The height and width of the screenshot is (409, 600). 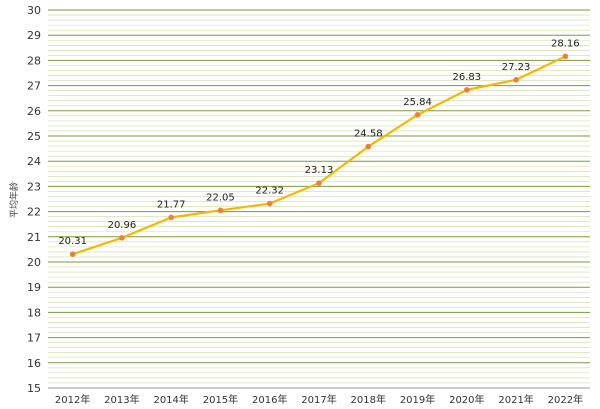 What do you see at coordinates (34, 111) in the screenshot?
I see `y-tick-label: 26` at bounding box center [34, 111].